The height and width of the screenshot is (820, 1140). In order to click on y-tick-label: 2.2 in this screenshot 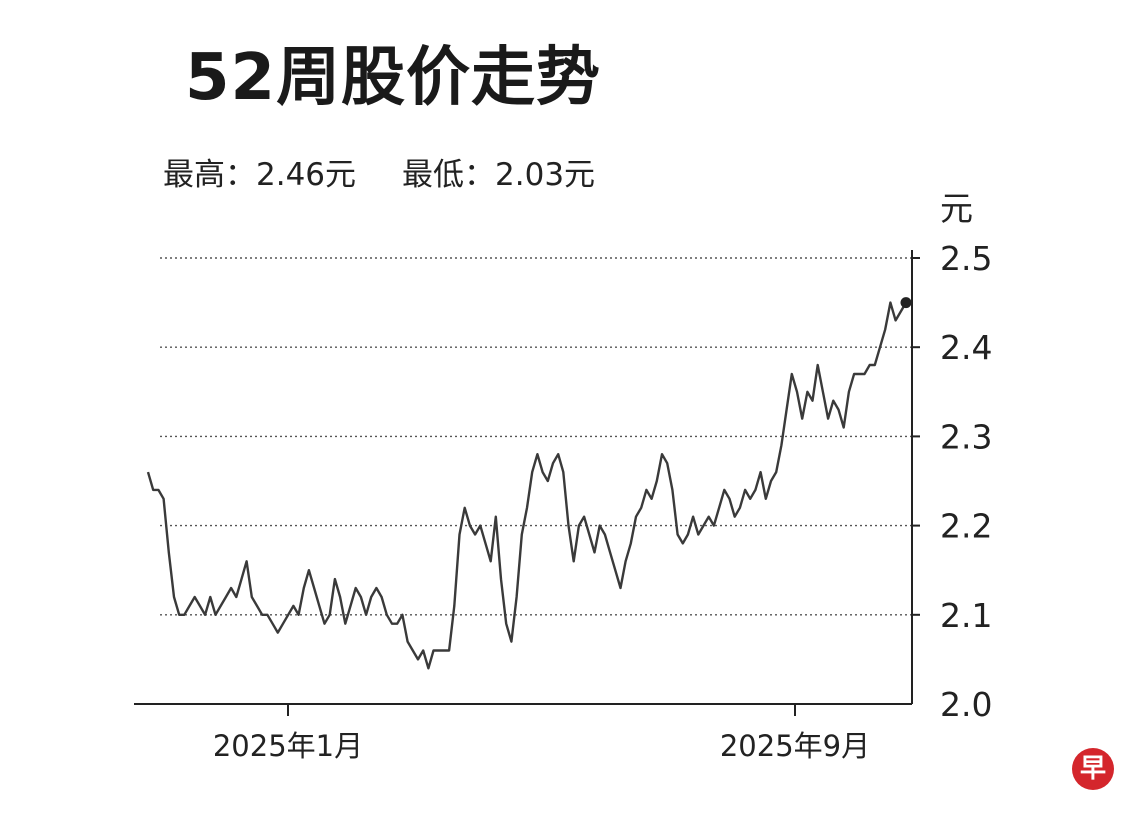, I will do `click(966, 526)`.